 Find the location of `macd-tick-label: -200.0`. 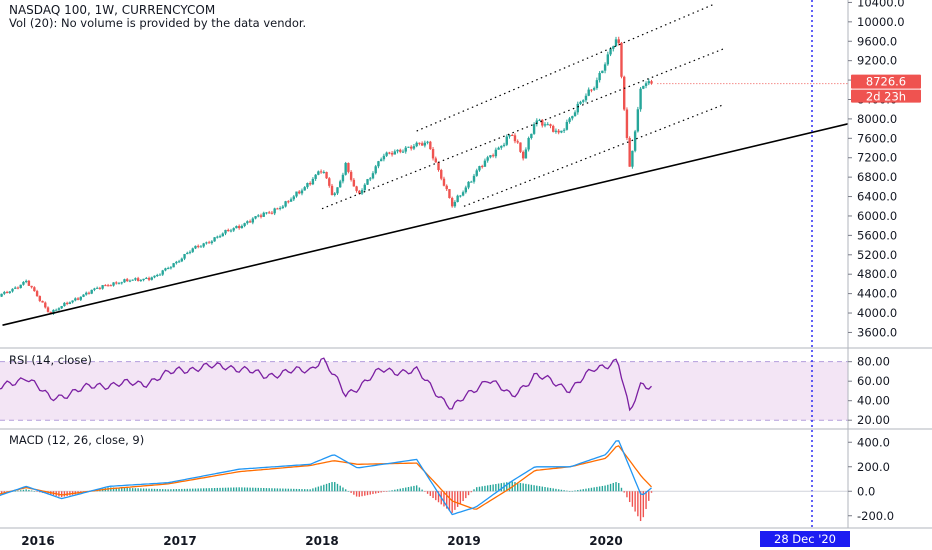

macd-tick-label: -200.0 is located at coordinates (875, 516).